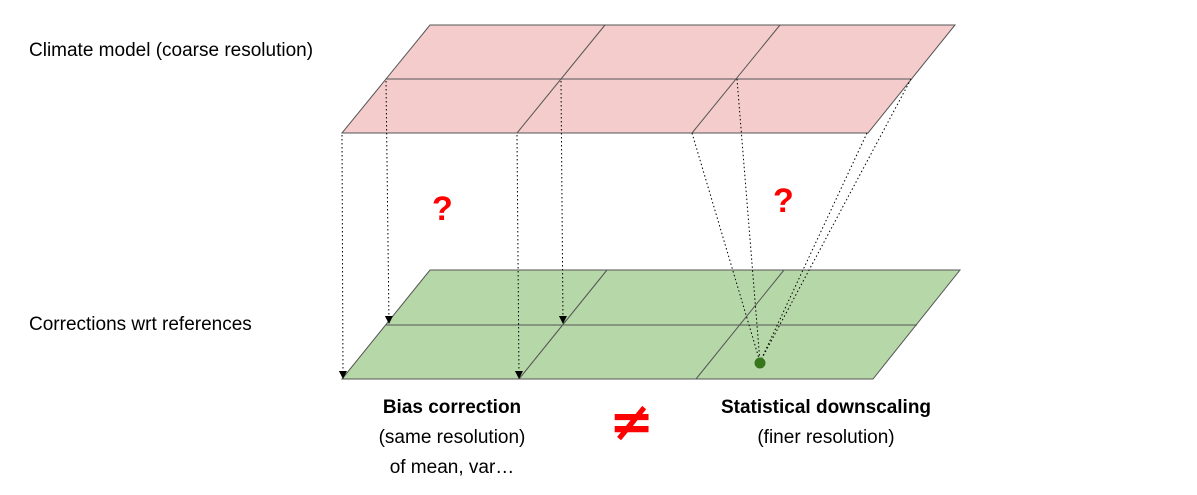 The height and width of the screenshot is (495, 1197). What do you see at coordinates (452, 407) in the screenshot?
I see `bias-correction-title: Bias correction` at bounding box center [452, 407].